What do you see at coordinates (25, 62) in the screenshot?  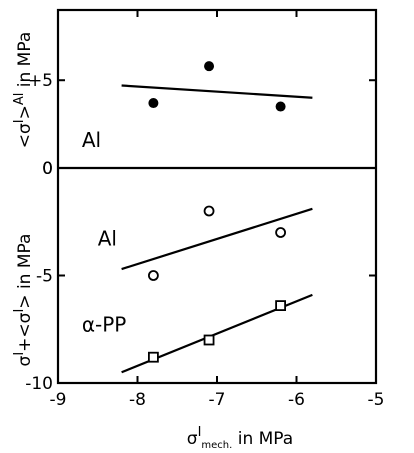 I see `top-ylabel-units: in MPa` at bounding box center [25, 62].